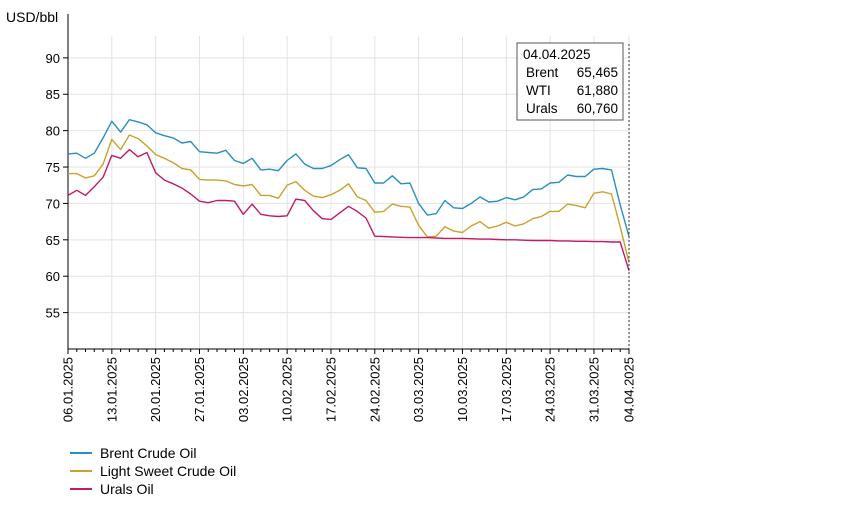 The image size is (868, 510). Describe the element at coordinates (81, 453) in the screenshot. I see `legend-swatch-brent` at that location.